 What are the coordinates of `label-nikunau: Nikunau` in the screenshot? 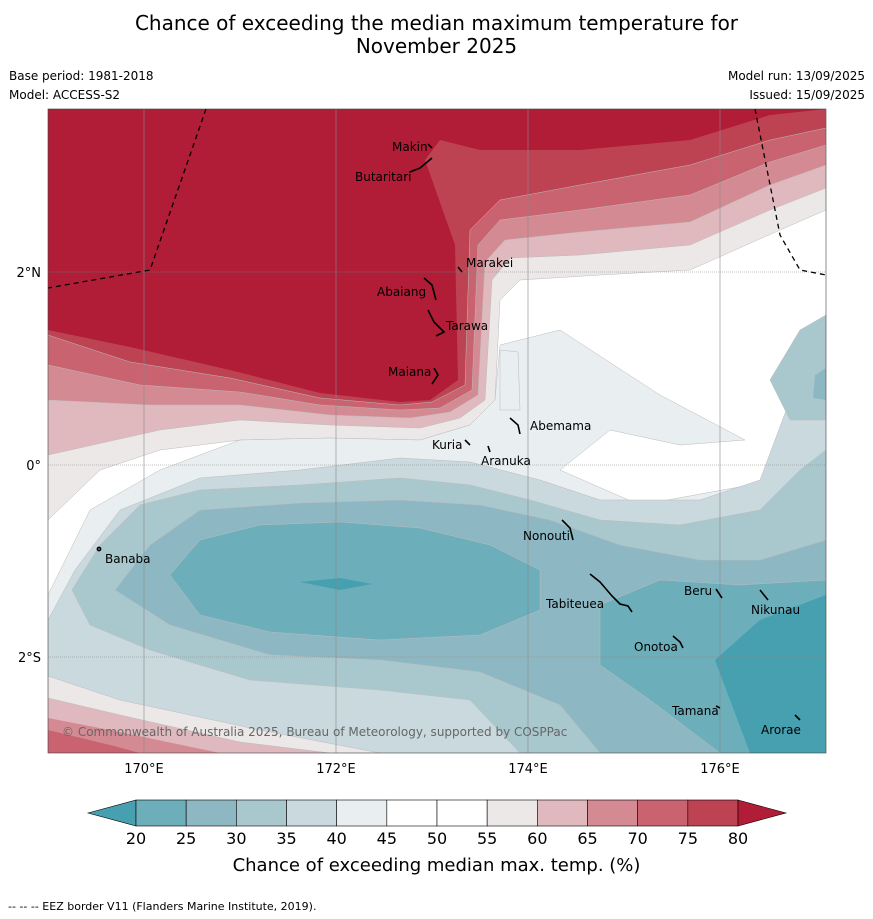 It's located at (775, 610).